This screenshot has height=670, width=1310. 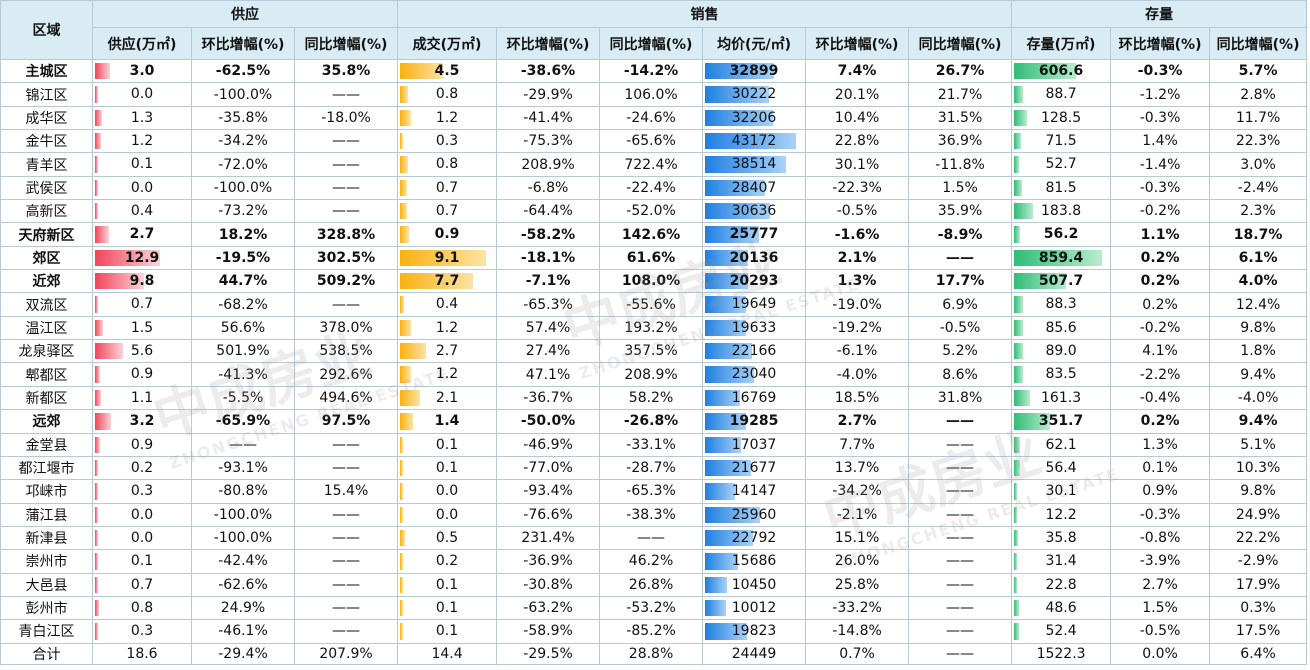 What do you see at coordinates (960, 94) in the screenshot?
I see `cell-price-yoy: 21.7%` at bounding box center [960, 94].